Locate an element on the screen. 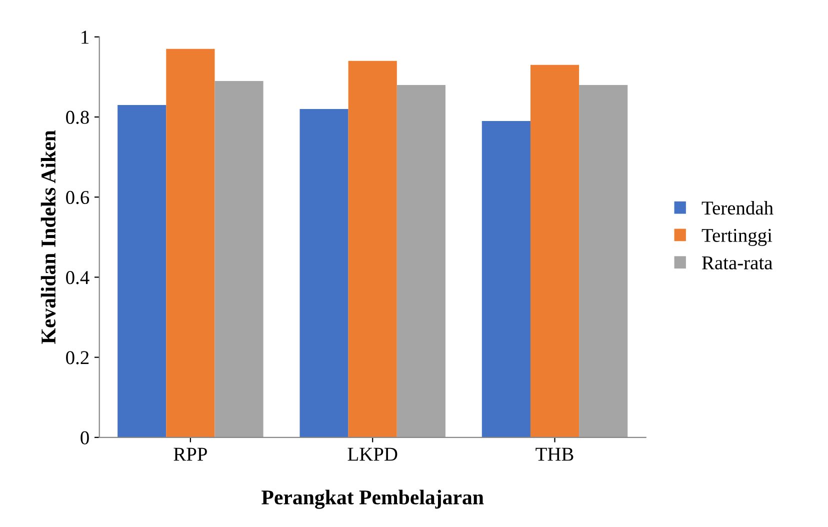  legend-label: Terendah is located at coordinates (738, 207).